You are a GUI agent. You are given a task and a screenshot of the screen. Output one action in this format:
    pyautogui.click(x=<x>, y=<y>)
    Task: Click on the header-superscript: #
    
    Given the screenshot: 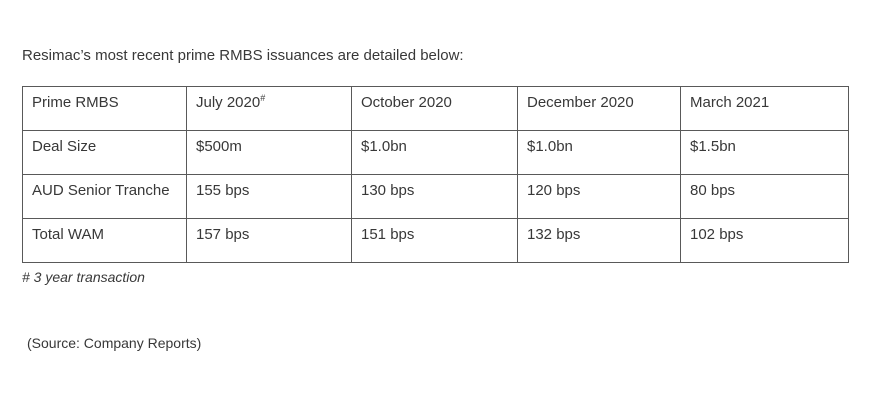 What is the action you would take?
    pyautogui.click(x=263, y=98)
    